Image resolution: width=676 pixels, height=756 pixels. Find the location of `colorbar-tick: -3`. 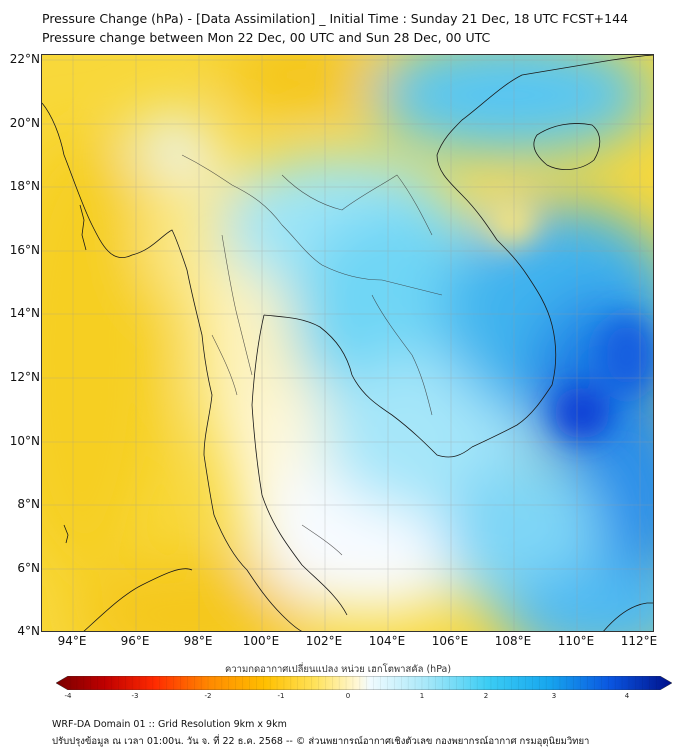

colorbar-tick: -3 is located at coordinates (135, 696).